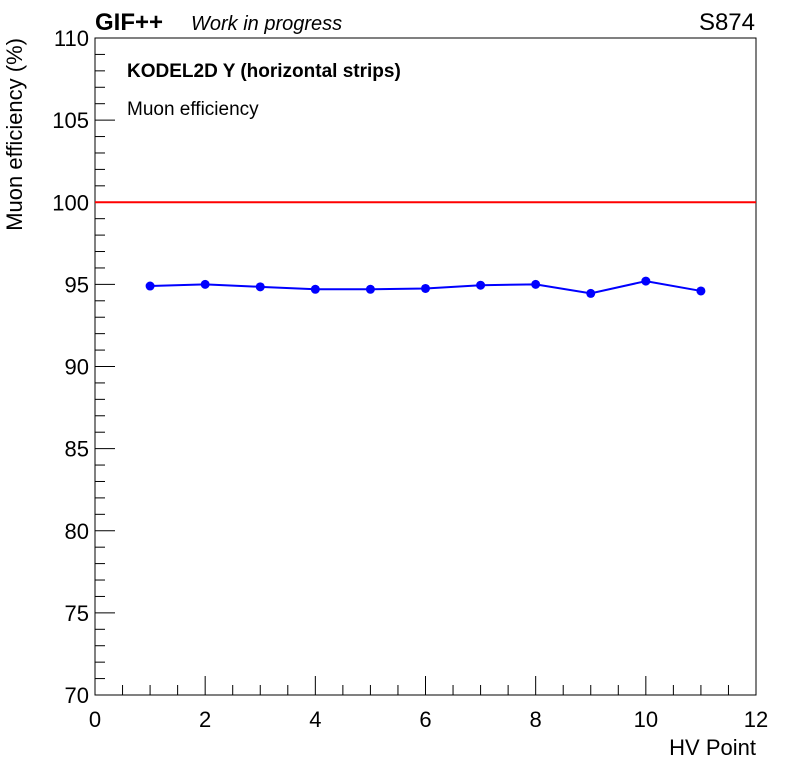 Image resolution: width=796 pixels, height=772 pixels. Describe the element at coordinates (77, 284) in the screenshot. I see `y-tick-label: 95` at that location.